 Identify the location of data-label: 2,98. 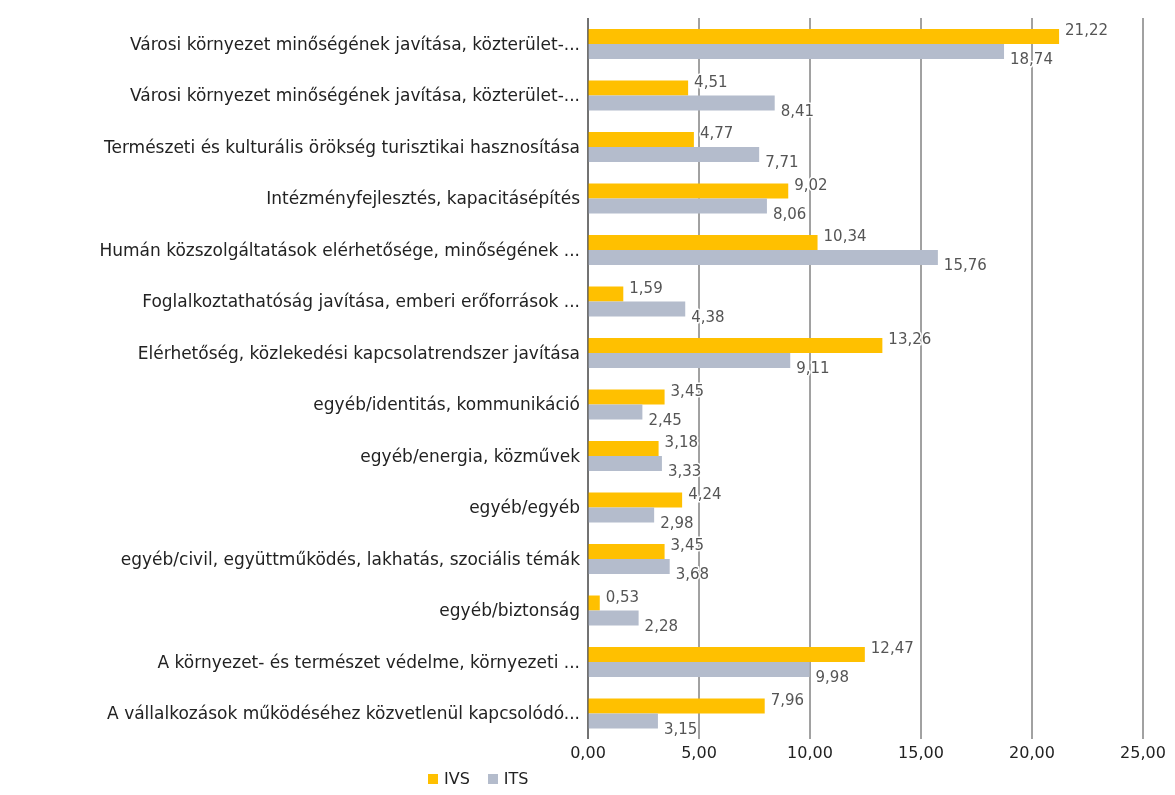
(677, 522).